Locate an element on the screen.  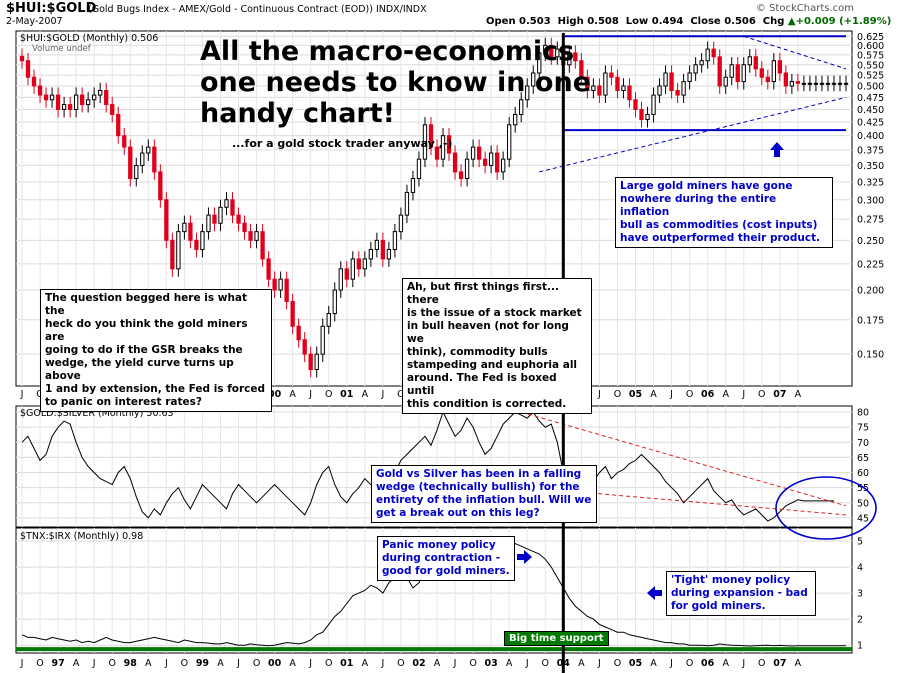
y-tick-label: 45 is located at coordinates (863, 518).